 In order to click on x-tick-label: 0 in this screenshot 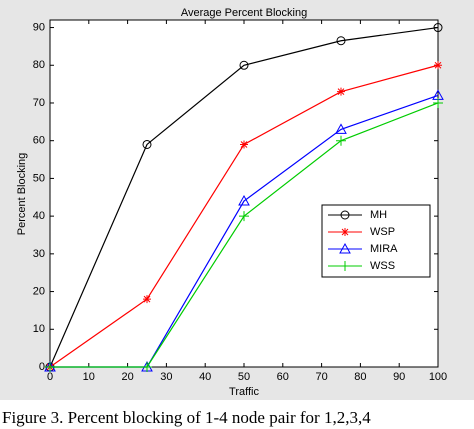, I will do `click(50, 377)`.